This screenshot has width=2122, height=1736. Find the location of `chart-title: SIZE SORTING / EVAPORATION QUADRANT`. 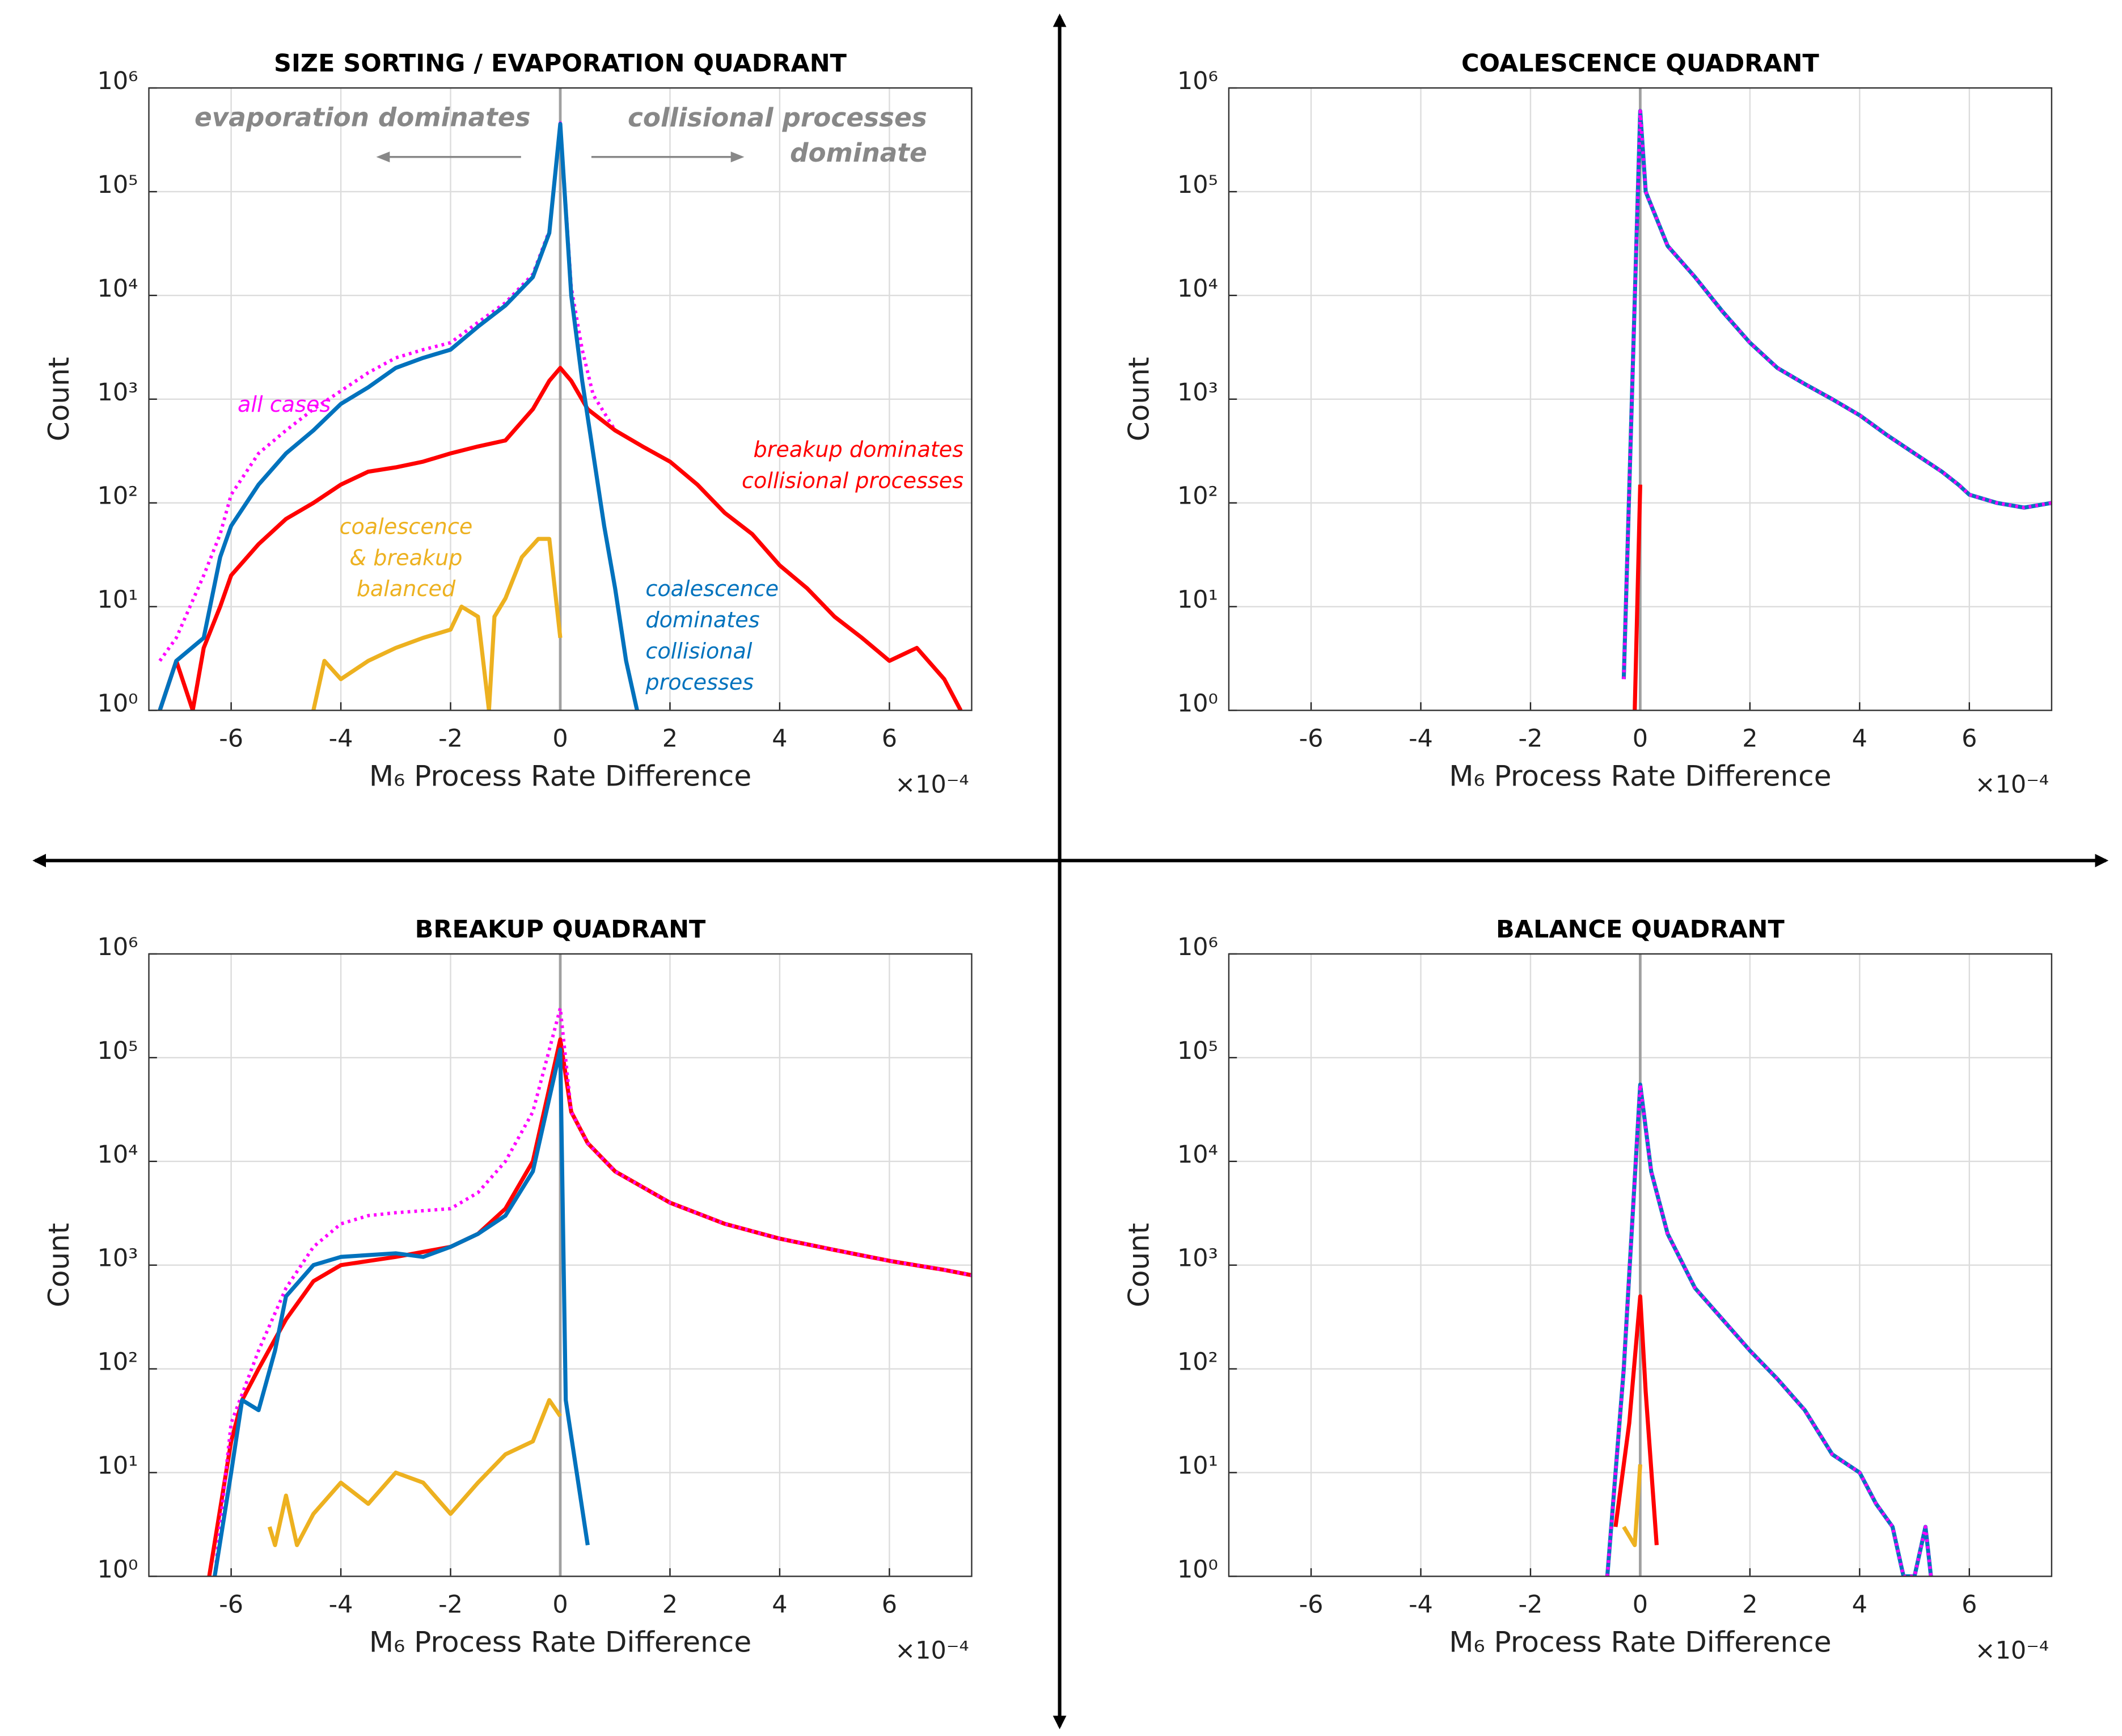

chart-title: SIZE SORTING / EVAPORATION QUADRANT is located at coordinates (560, 63).